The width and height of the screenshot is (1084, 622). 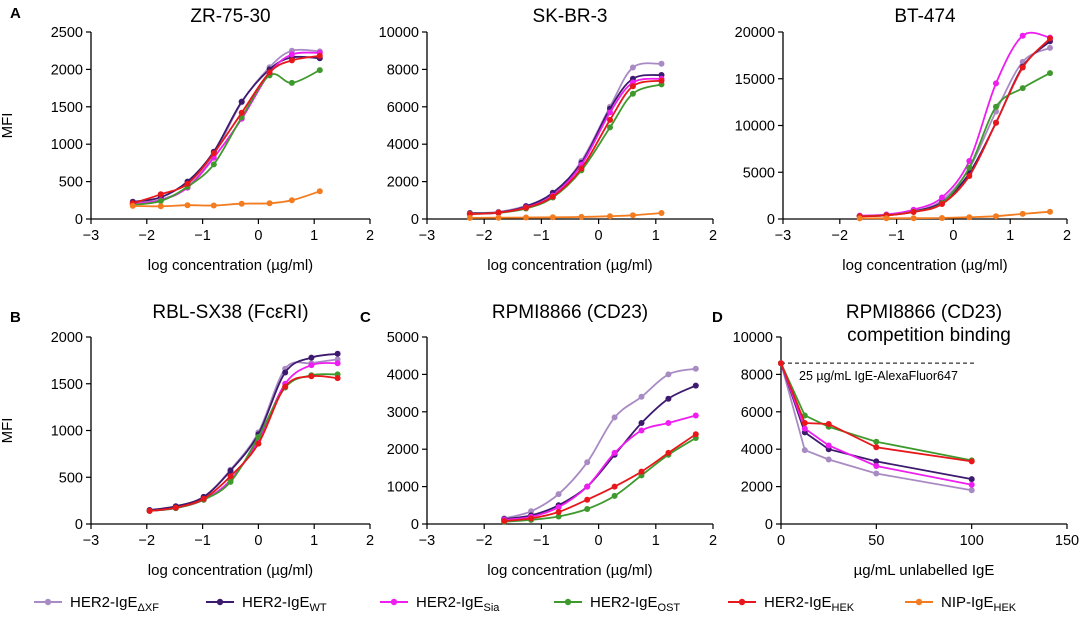 I want to click on legend-subscript: OST, so click(x=669, y=608).